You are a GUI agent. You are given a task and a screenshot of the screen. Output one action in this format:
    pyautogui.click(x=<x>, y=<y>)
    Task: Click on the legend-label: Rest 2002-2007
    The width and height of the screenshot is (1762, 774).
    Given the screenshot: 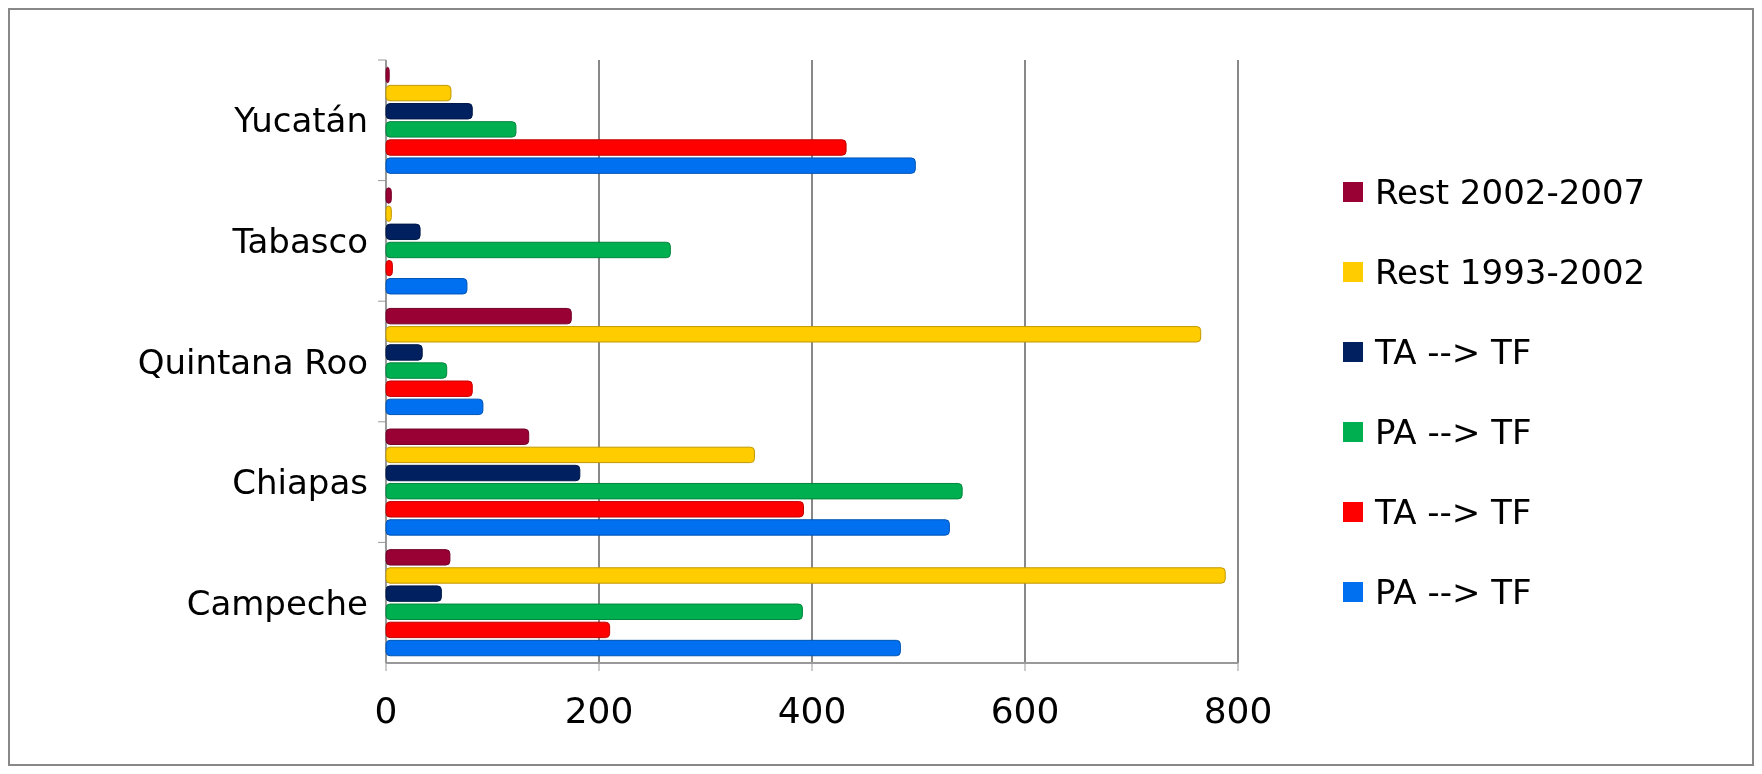 What is the action you would take?
    pyautogui.click(x=1510, y=192)
    